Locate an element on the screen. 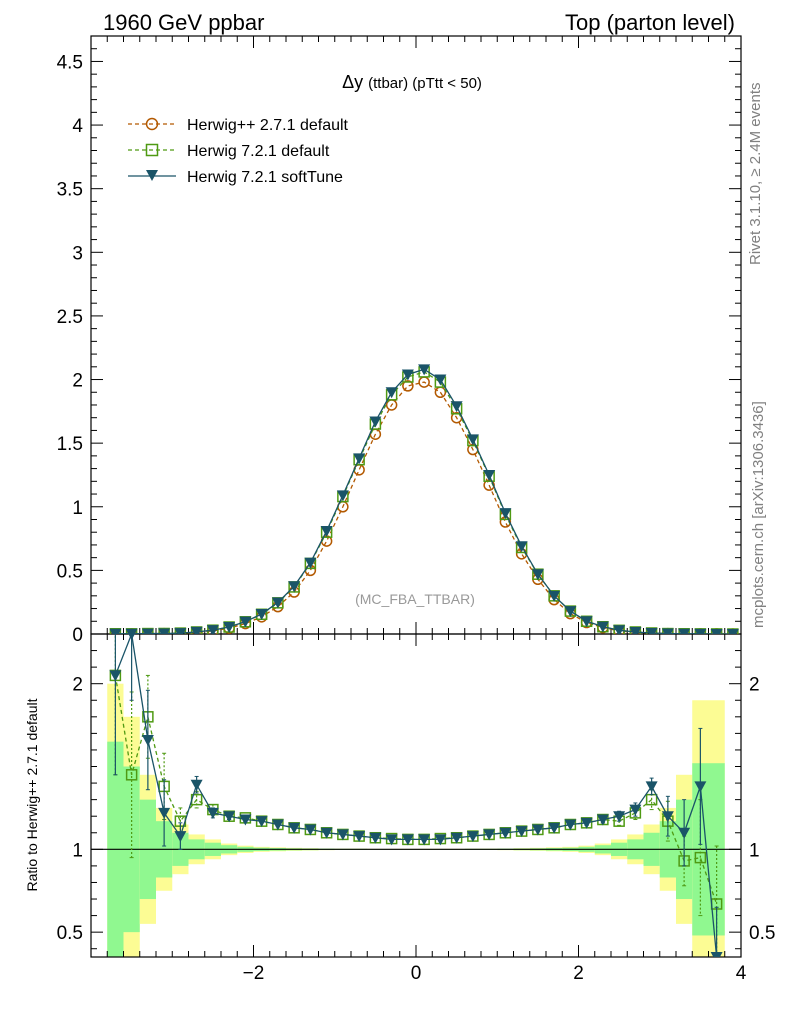 This screenshot has height=1024, width=786. main-point-herwigpp is located at coordinates (408, 386).